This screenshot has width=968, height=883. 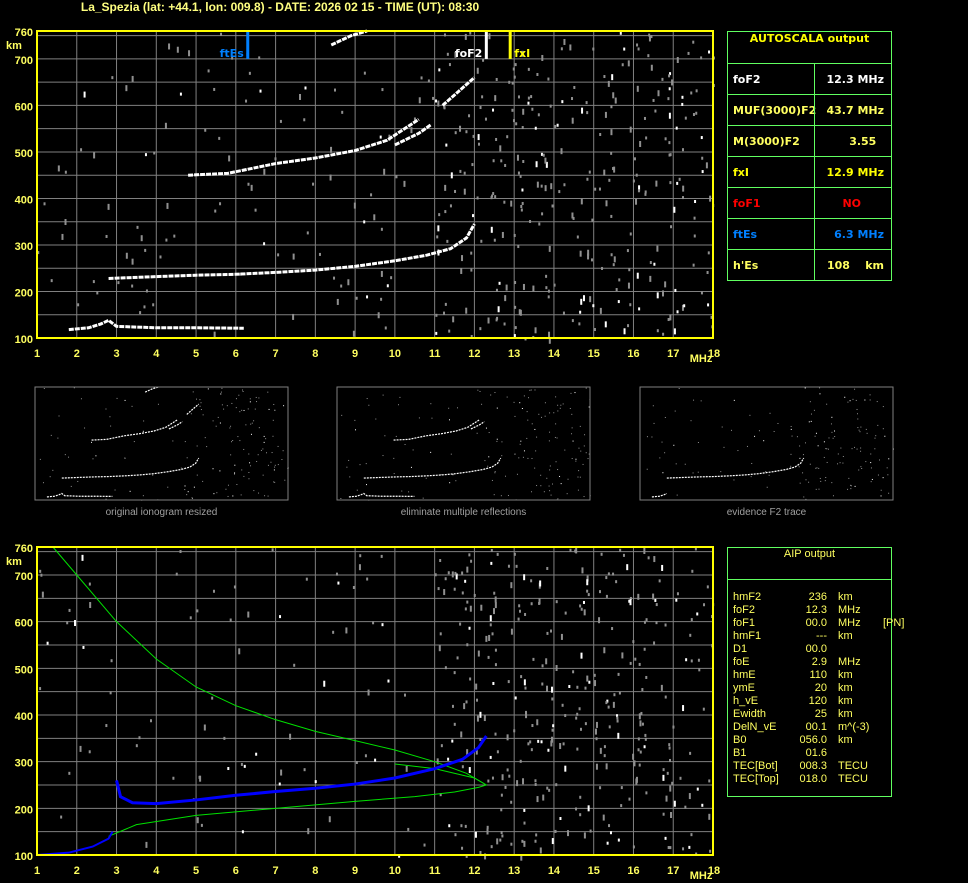 I want to click on marker-label: ftEs, so click(x=232, y=53).